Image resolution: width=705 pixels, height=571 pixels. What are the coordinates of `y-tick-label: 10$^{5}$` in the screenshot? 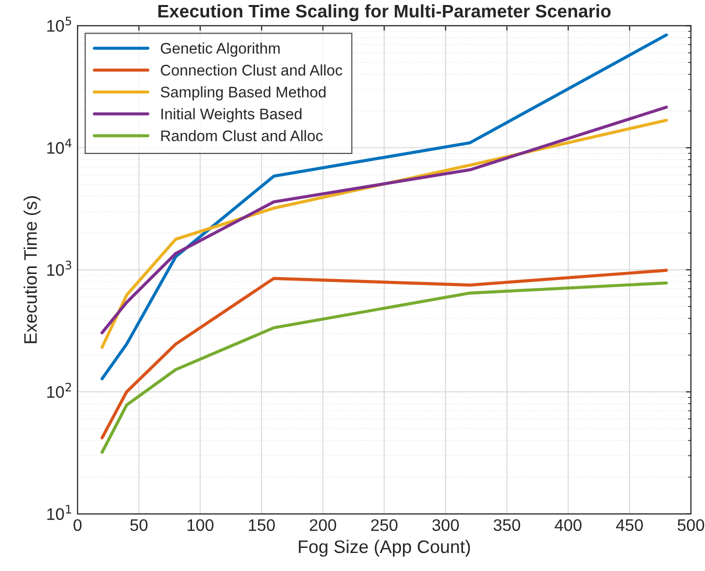 It's located at (59, 24).